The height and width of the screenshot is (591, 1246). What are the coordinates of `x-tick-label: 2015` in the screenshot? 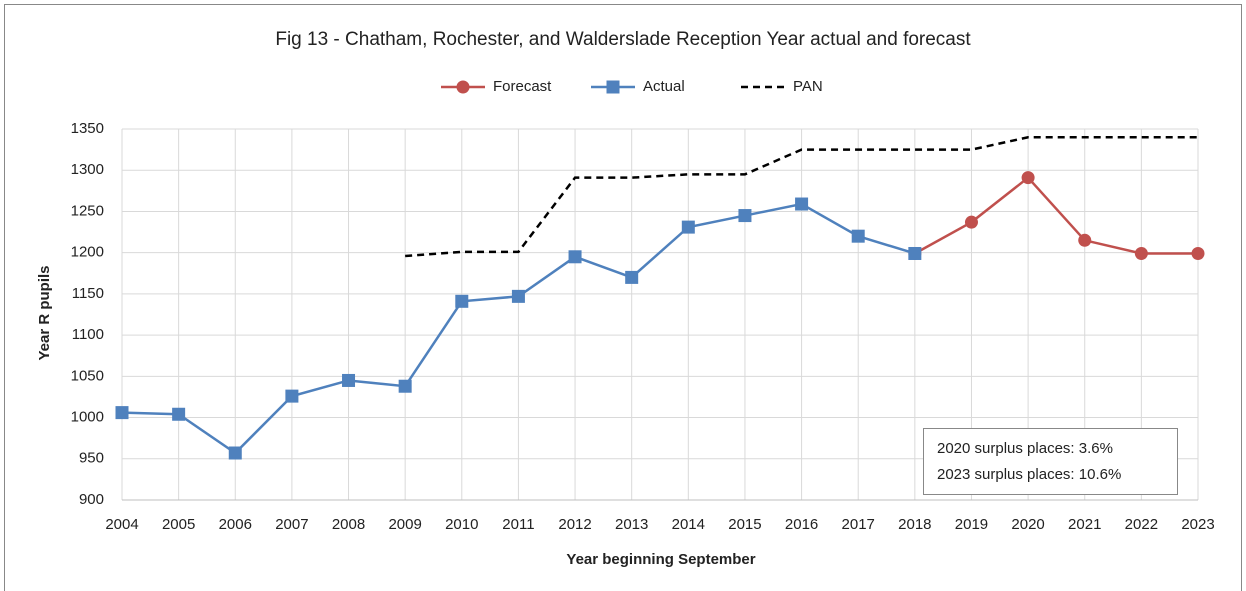 It's located at (744, 524).